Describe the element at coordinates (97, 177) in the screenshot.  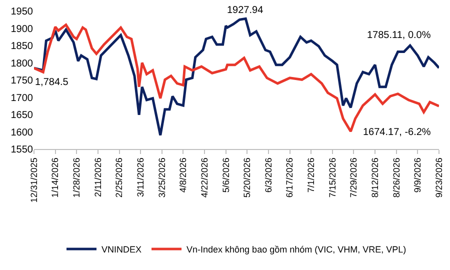
I see `x-tick-label: 2/11/2026` at that location.